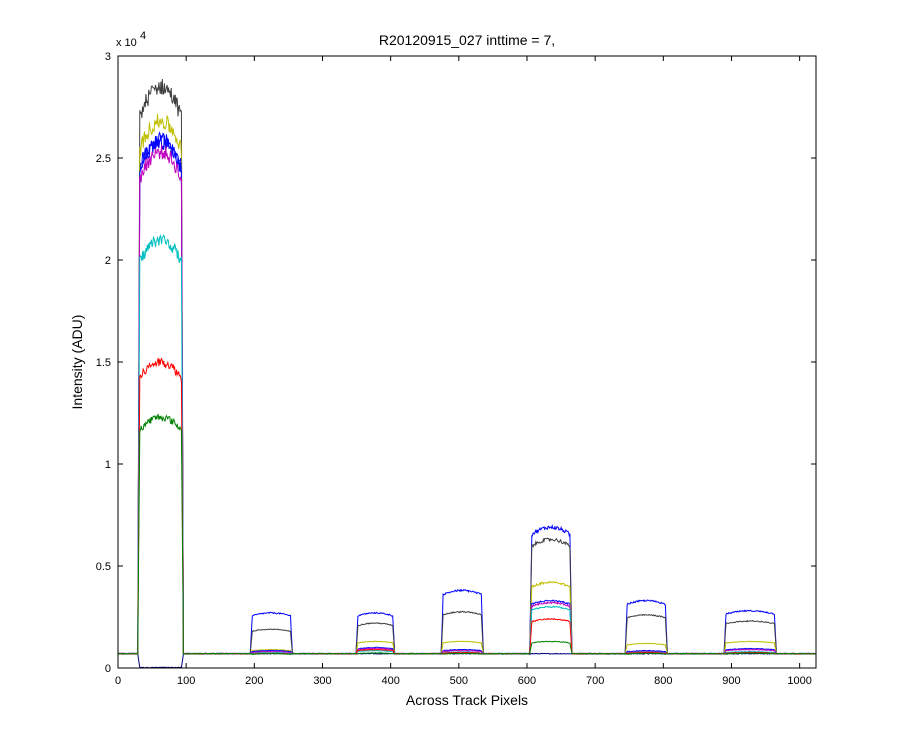 The width and height of the screenshot is (900, 750). Describe the element at coordinates (322, 681) in the screenshot. I see `x-tick-label: 300` at that location.